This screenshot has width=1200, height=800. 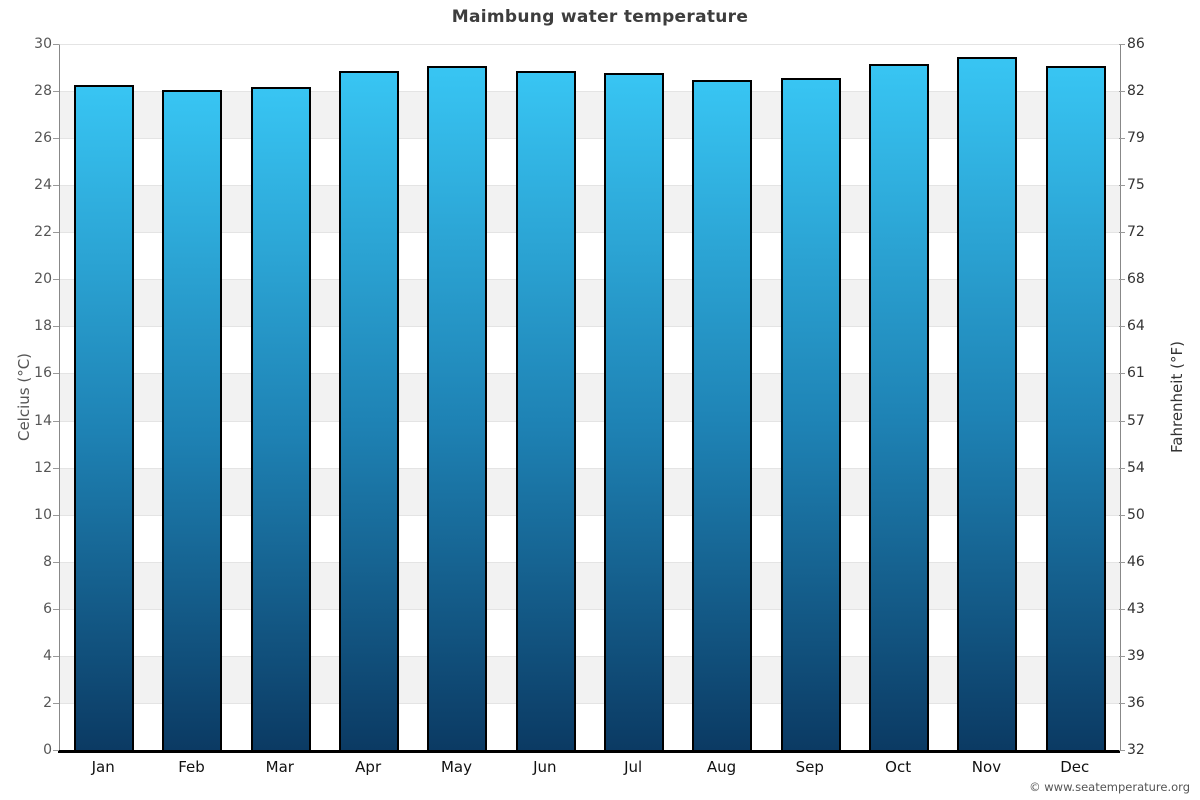 I want to click on month-label-dec: Dec, so click(x=1075, y=767).